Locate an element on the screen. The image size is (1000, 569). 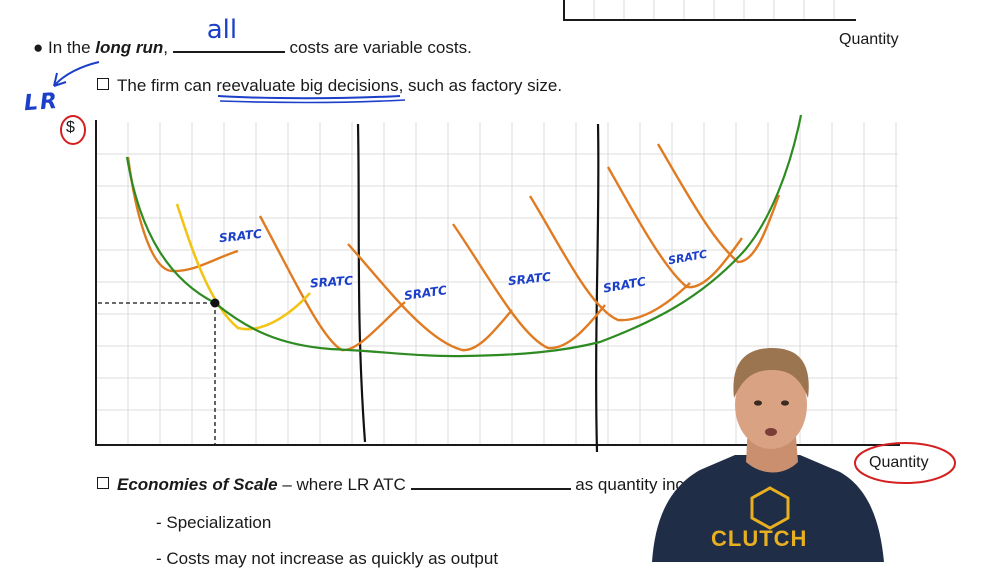
arrow-head-icon is located at coordinates (60, 79).